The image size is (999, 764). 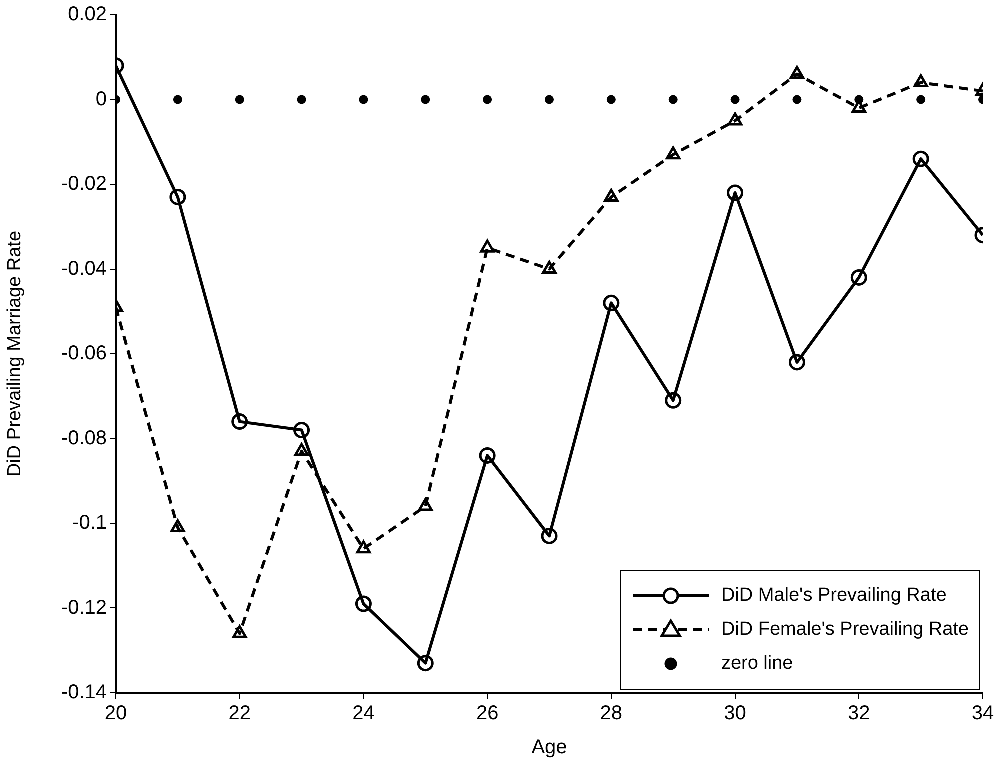 I want to click on legend-label: DiD Female's Prevailing Rate, so click(x=845, y=630).